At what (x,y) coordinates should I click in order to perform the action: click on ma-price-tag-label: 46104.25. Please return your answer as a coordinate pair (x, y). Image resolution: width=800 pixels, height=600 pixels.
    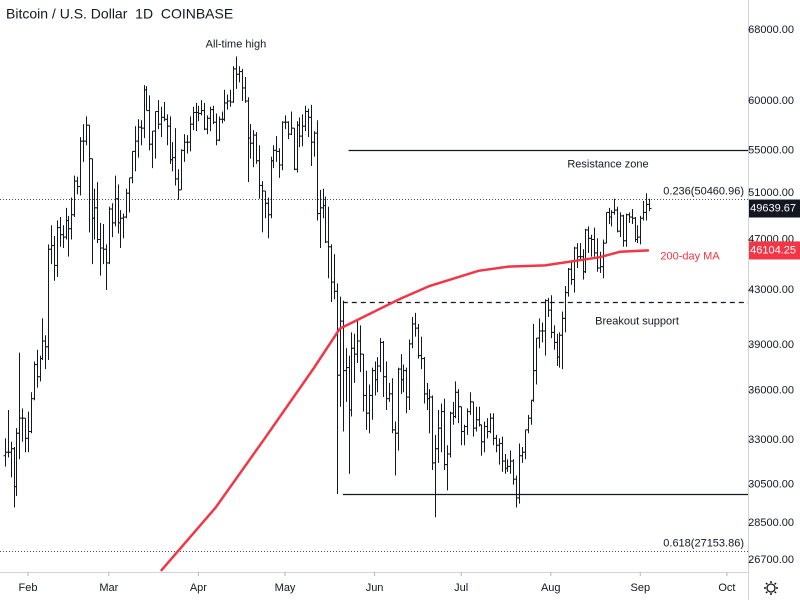
    Looking at the image, I should click on (773, 250).